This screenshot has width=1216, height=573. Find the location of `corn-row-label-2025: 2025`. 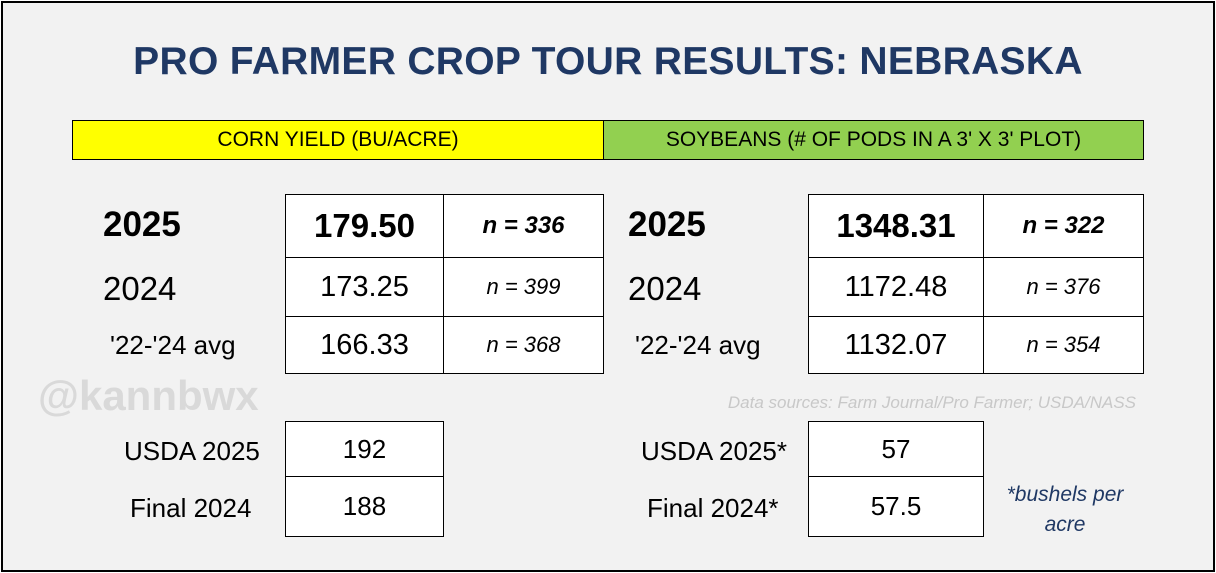

corn-row-label-2025: 2025 is located at coordinates (142, 224).